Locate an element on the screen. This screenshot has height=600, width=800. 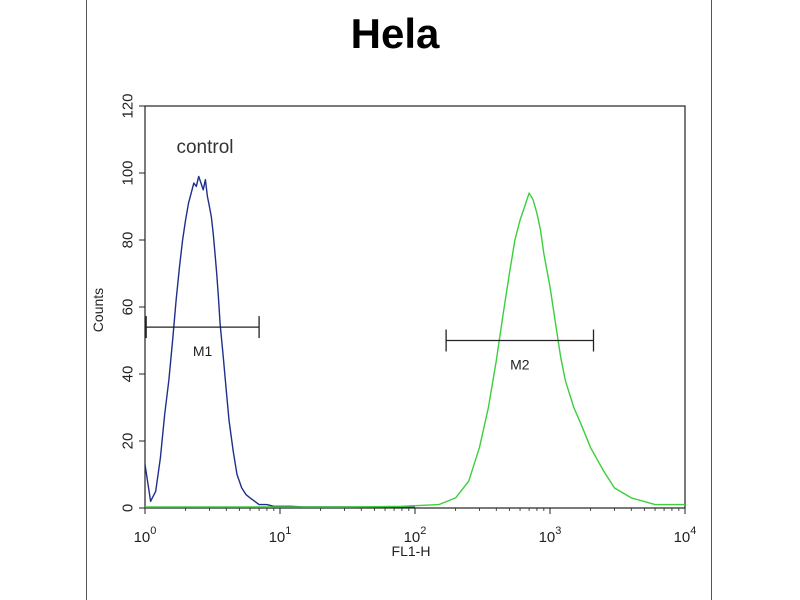
x-tick-label: 10⁴ is located at coordinates (685, 535).